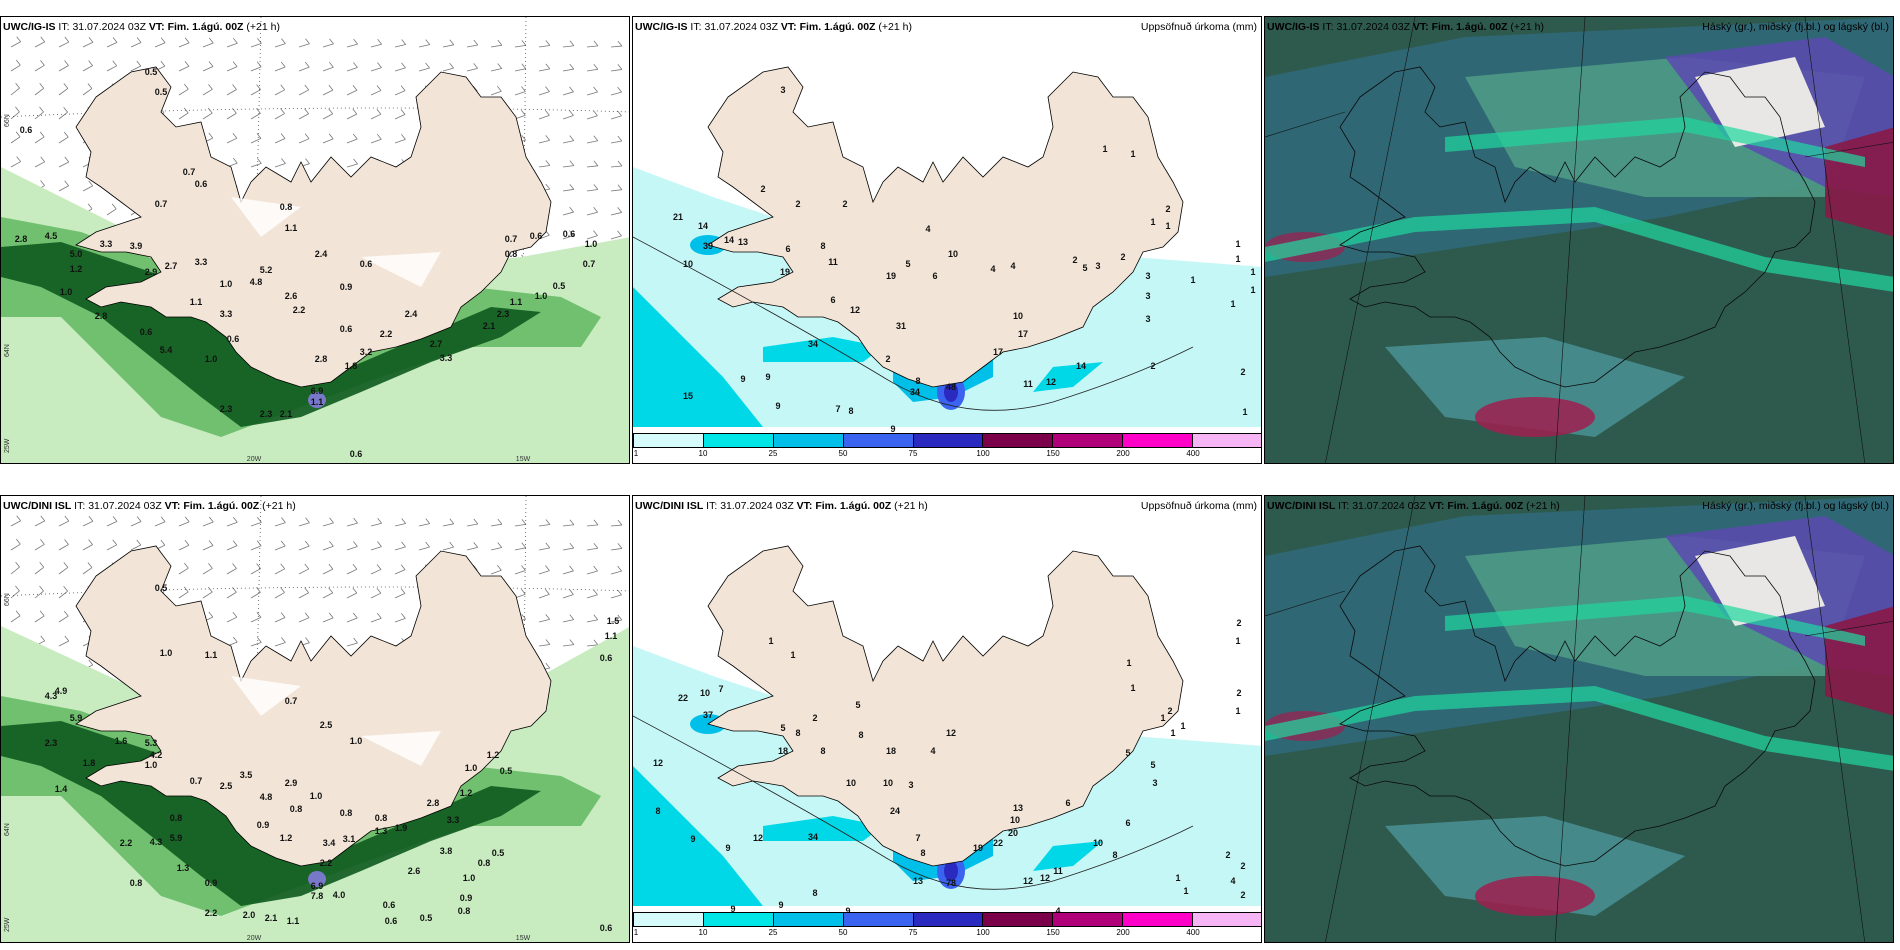 The height and width of the screenshot is (950, 1900). Describe the element at coordinates (891, 276) in the screenshot. I see `value-label: 19` at that location.